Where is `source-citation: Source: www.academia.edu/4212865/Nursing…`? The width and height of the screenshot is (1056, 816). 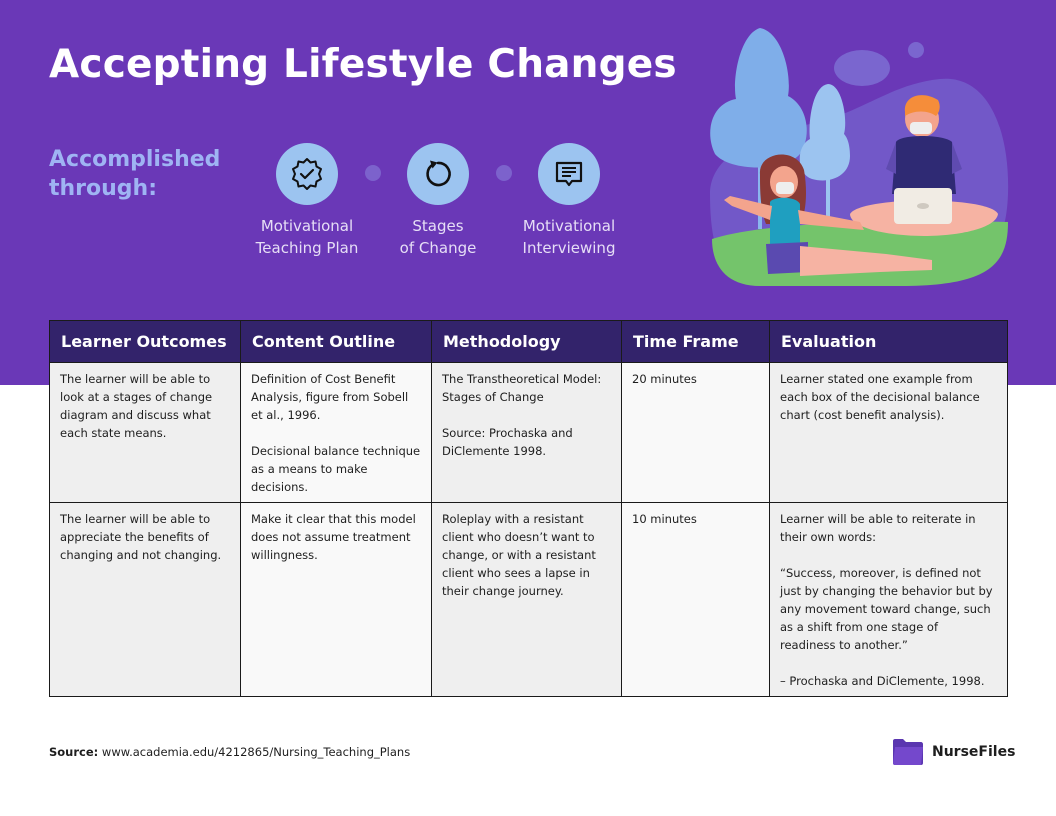
source-citation: Source: www.academia.edu/4212865/Nursing… is located at coordinates (229, 752).